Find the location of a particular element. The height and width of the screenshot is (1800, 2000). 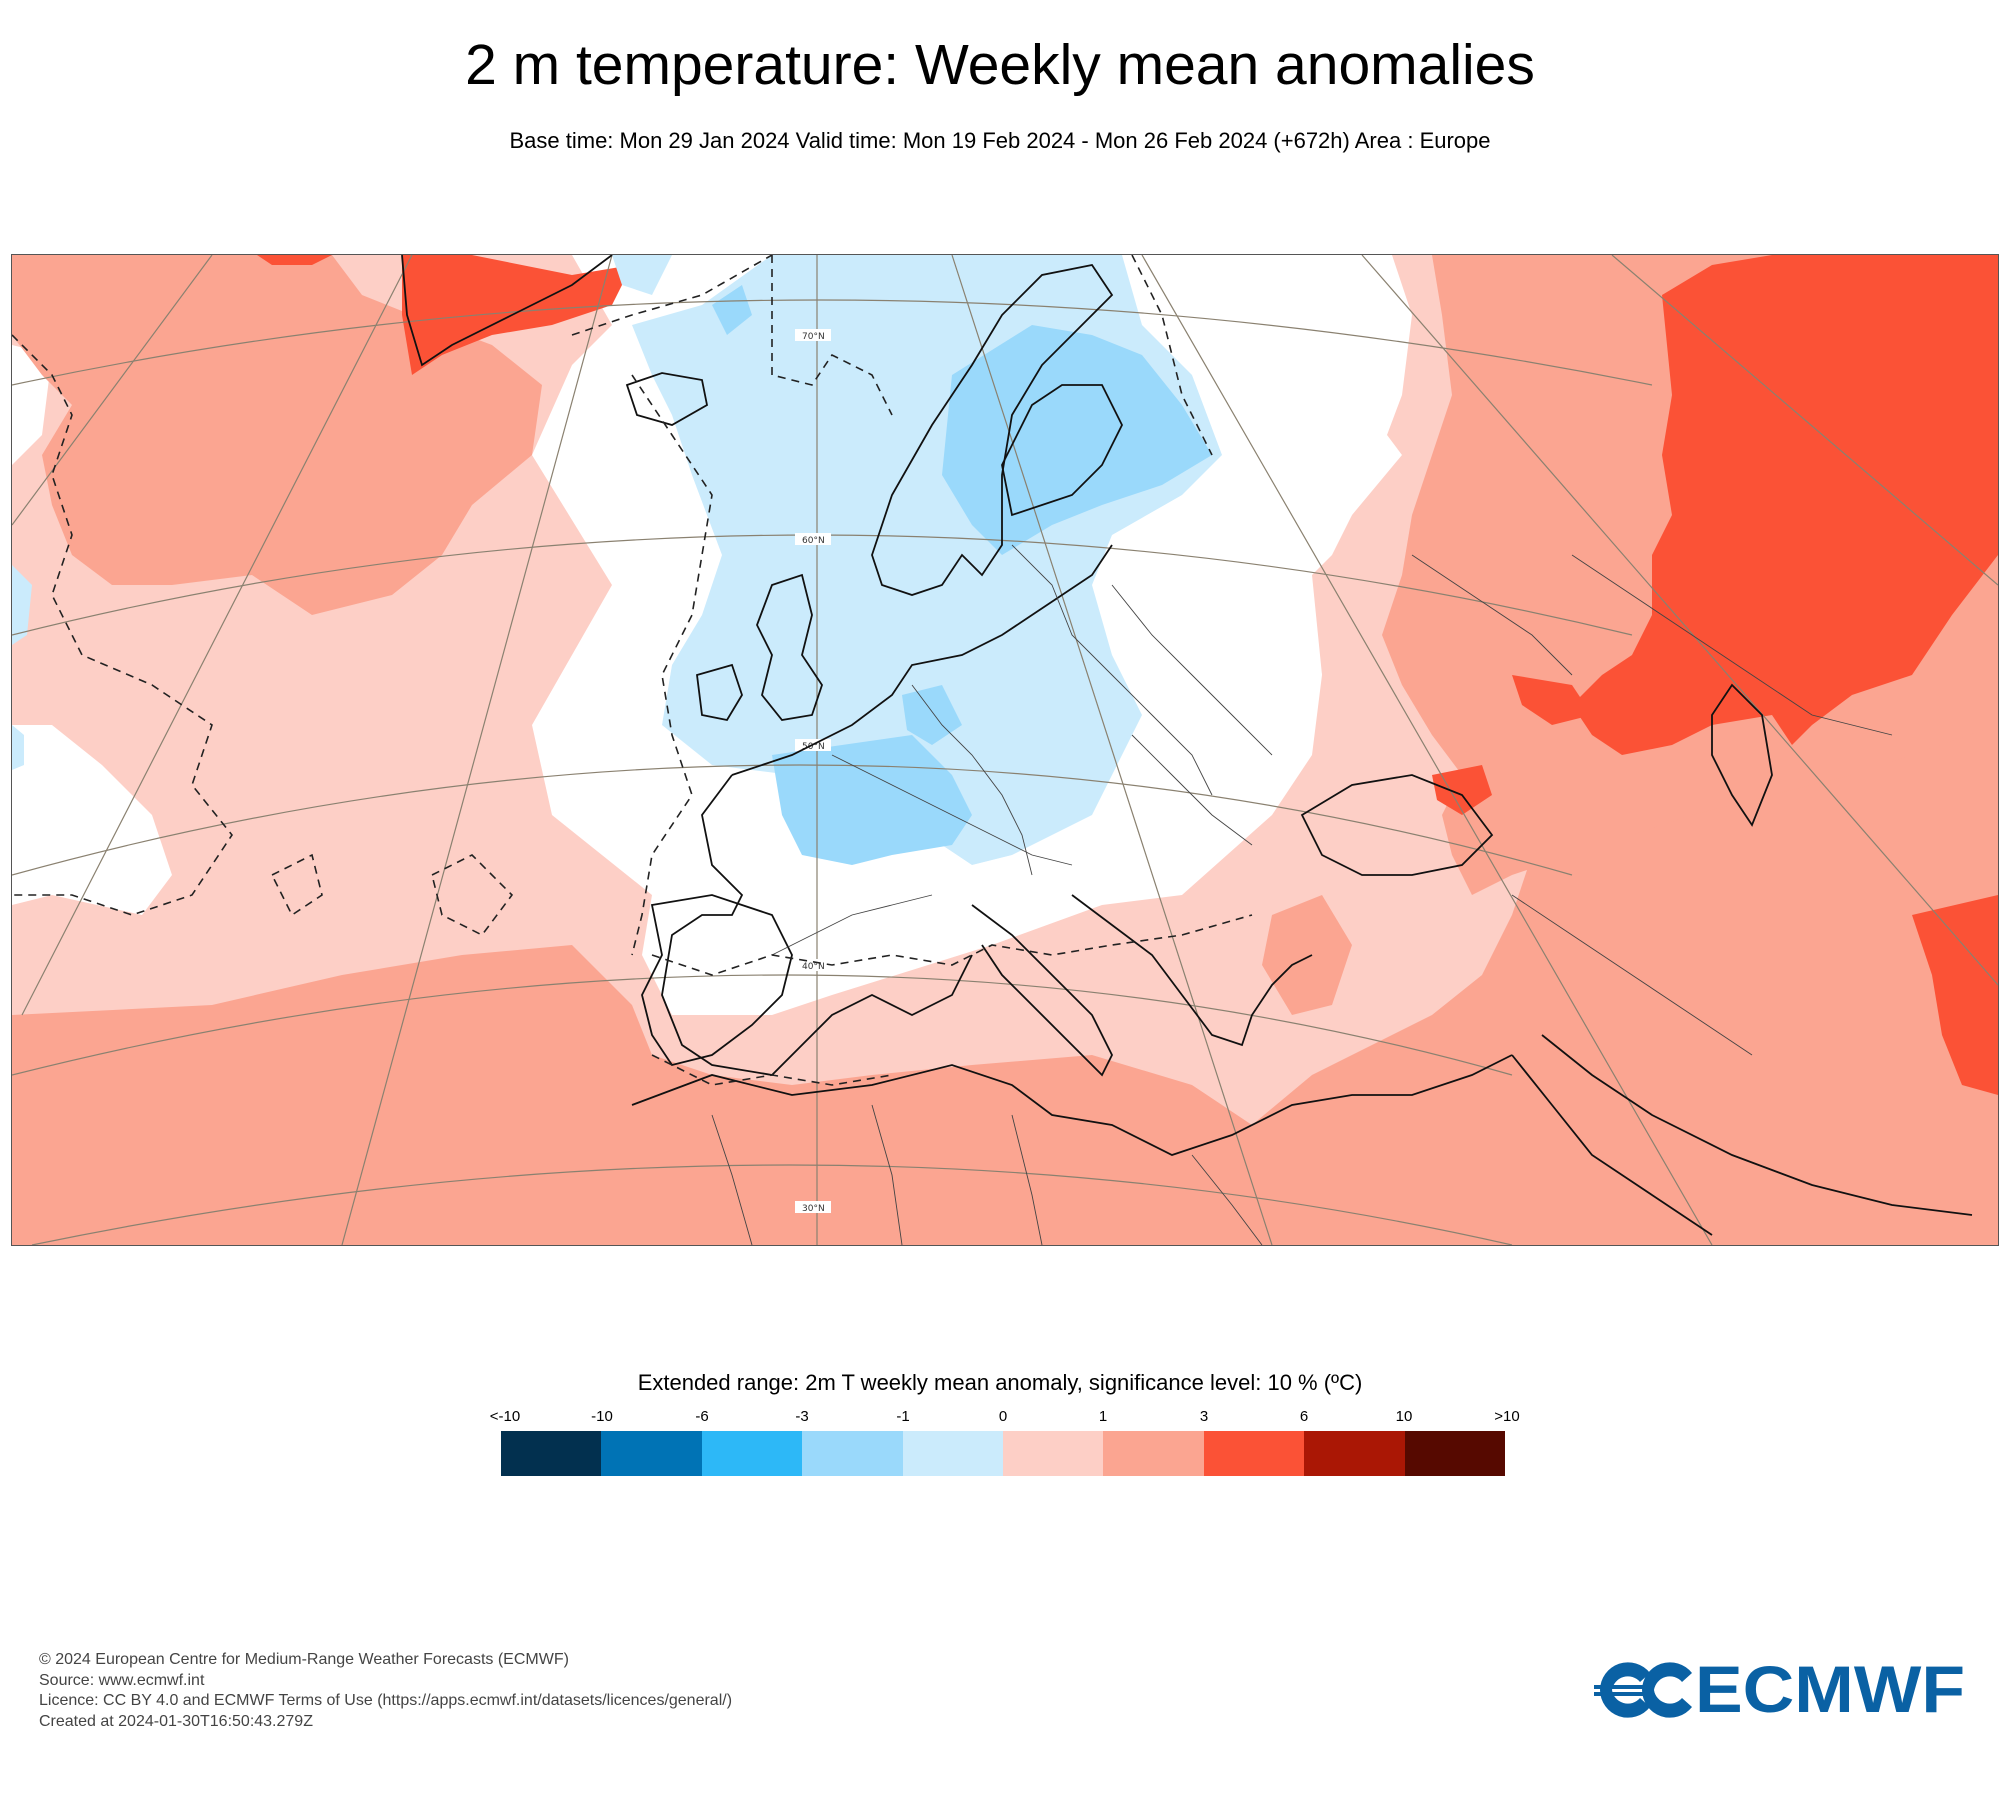

latitude-labels: 70°N 60°N 50°N 40°N 30°N is located at coordinates (813, 771).